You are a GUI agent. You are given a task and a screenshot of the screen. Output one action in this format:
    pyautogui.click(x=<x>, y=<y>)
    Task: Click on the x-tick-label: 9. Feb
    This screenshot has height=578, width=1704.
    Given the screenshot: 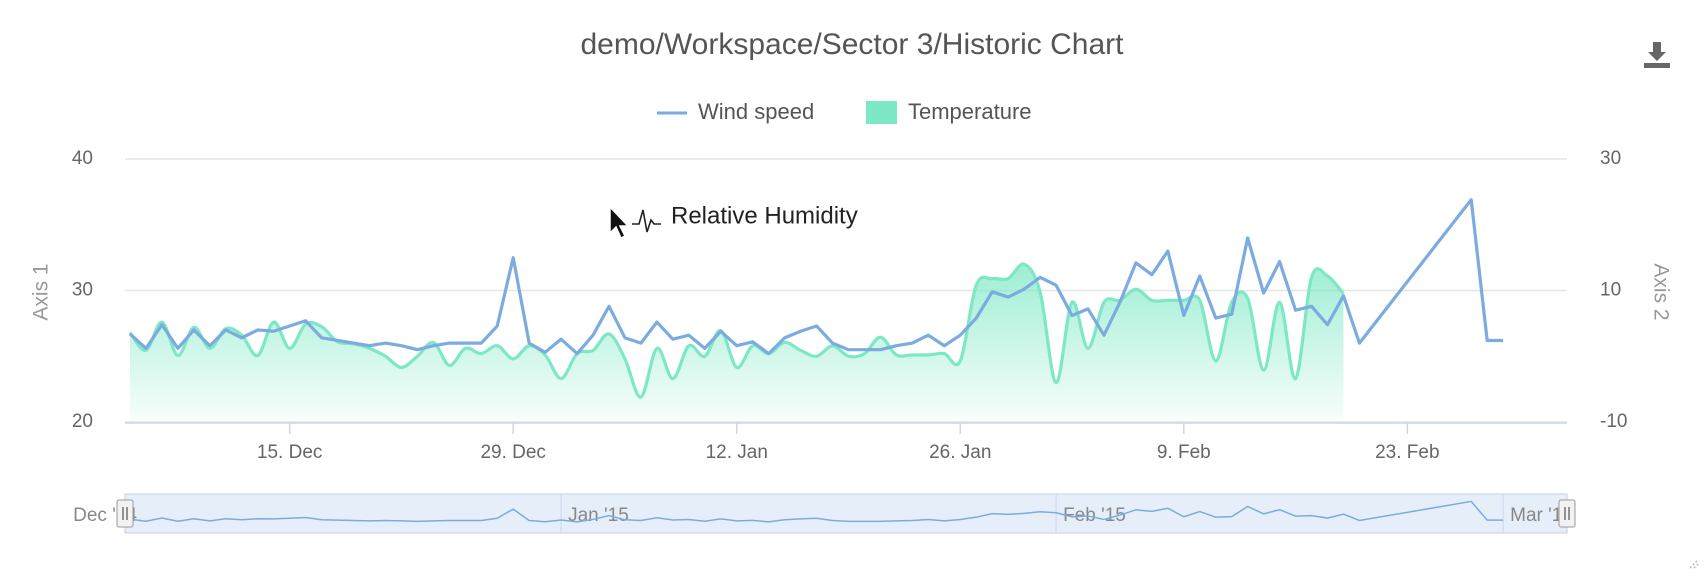 What is the action you would take?
    pyautogui.click(x=1184, y=452)
    